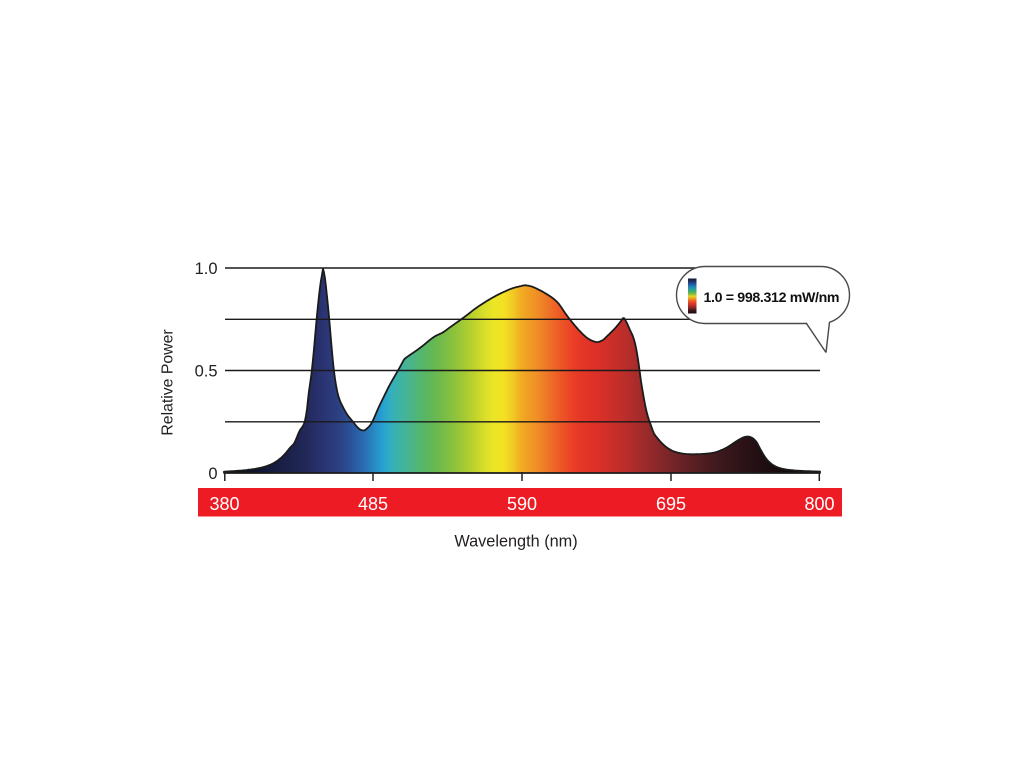 The image size is (1024, 768). I want to click on svg-text: 695, so click(671, 504).